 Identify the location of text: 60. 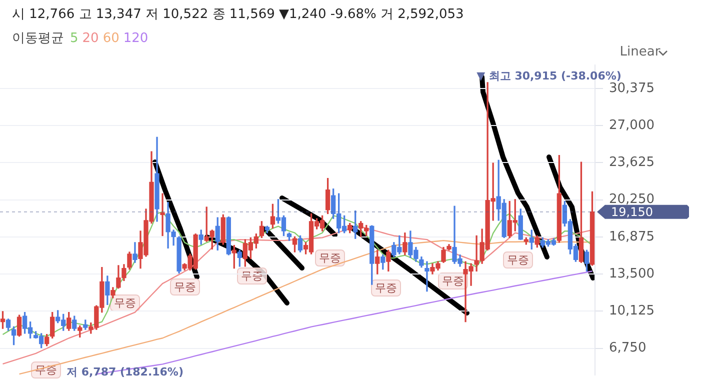
(111, 38).